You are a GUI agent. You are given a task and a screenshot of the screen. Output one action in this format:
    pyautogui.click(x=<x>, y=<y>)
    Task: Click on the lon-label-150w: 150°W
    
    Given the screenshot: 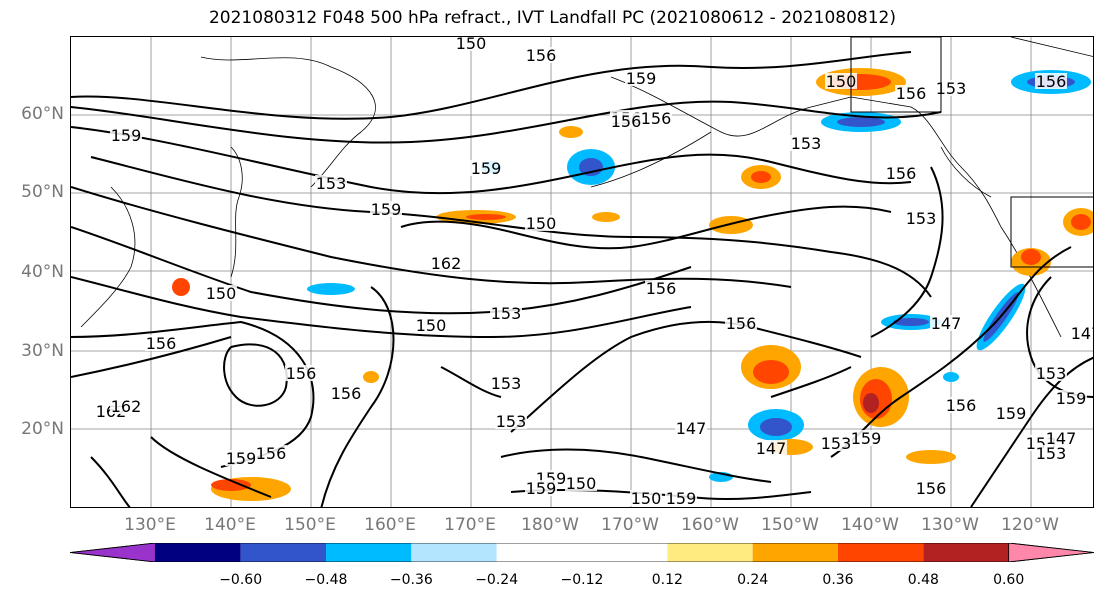 What is the action you would take?
    pyautogui.click(x=790, y=525)
    